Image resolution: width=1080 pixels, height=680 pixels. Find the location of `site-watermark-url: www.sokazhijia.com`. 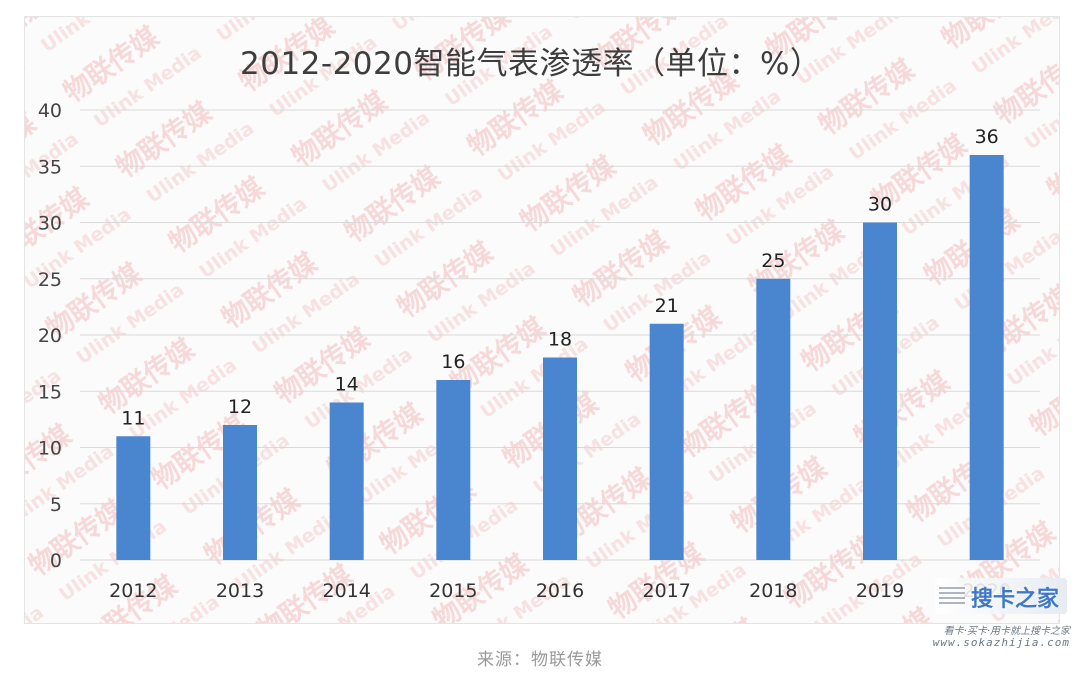

site-watermark-url: www.sokazhijia.com is located at coordinates (1001, 642).